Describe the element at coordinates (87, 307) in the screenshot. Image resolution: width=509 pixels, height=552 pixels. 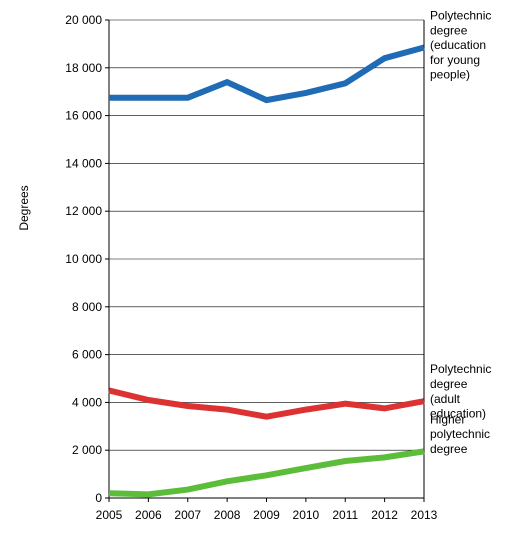
I see `y-tick-label: 8 000` at that location.